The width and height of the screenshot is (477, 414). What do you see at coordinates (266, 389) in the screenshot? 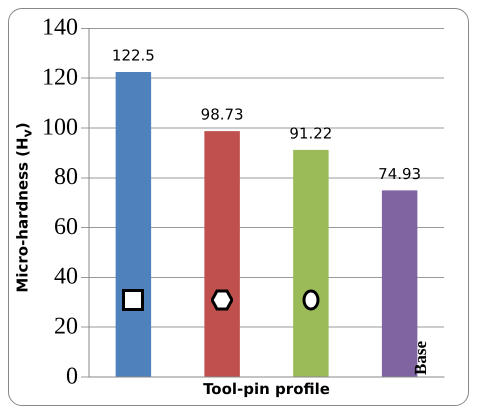
I see `x-axis-title: Tool-pin profile` at bounding box center [266, 389].